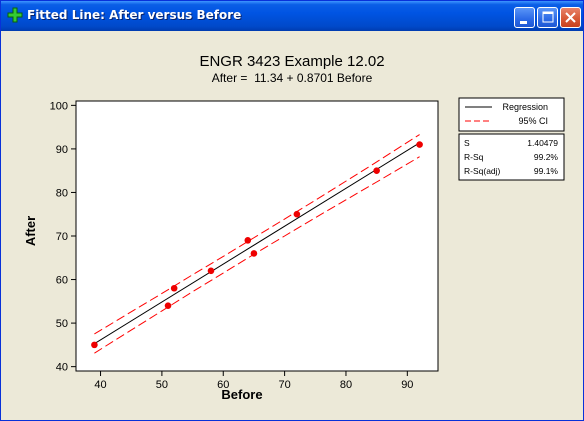 This screenshot has width=584, height=421. Describe the element at coordinates (474, 157) in the screenshot. I see `stats-rsq-label: R-Sq` at that location.